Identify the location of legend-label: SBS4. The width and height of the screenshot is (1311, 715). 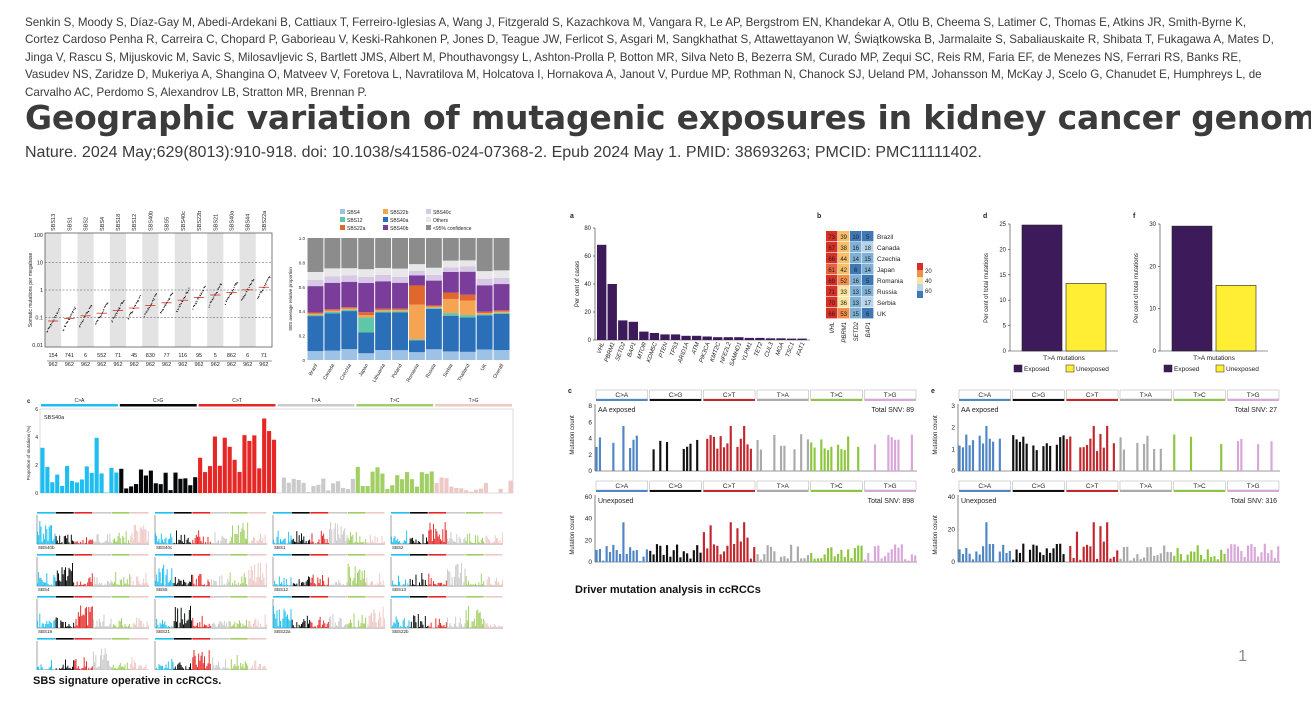
(353, 213).